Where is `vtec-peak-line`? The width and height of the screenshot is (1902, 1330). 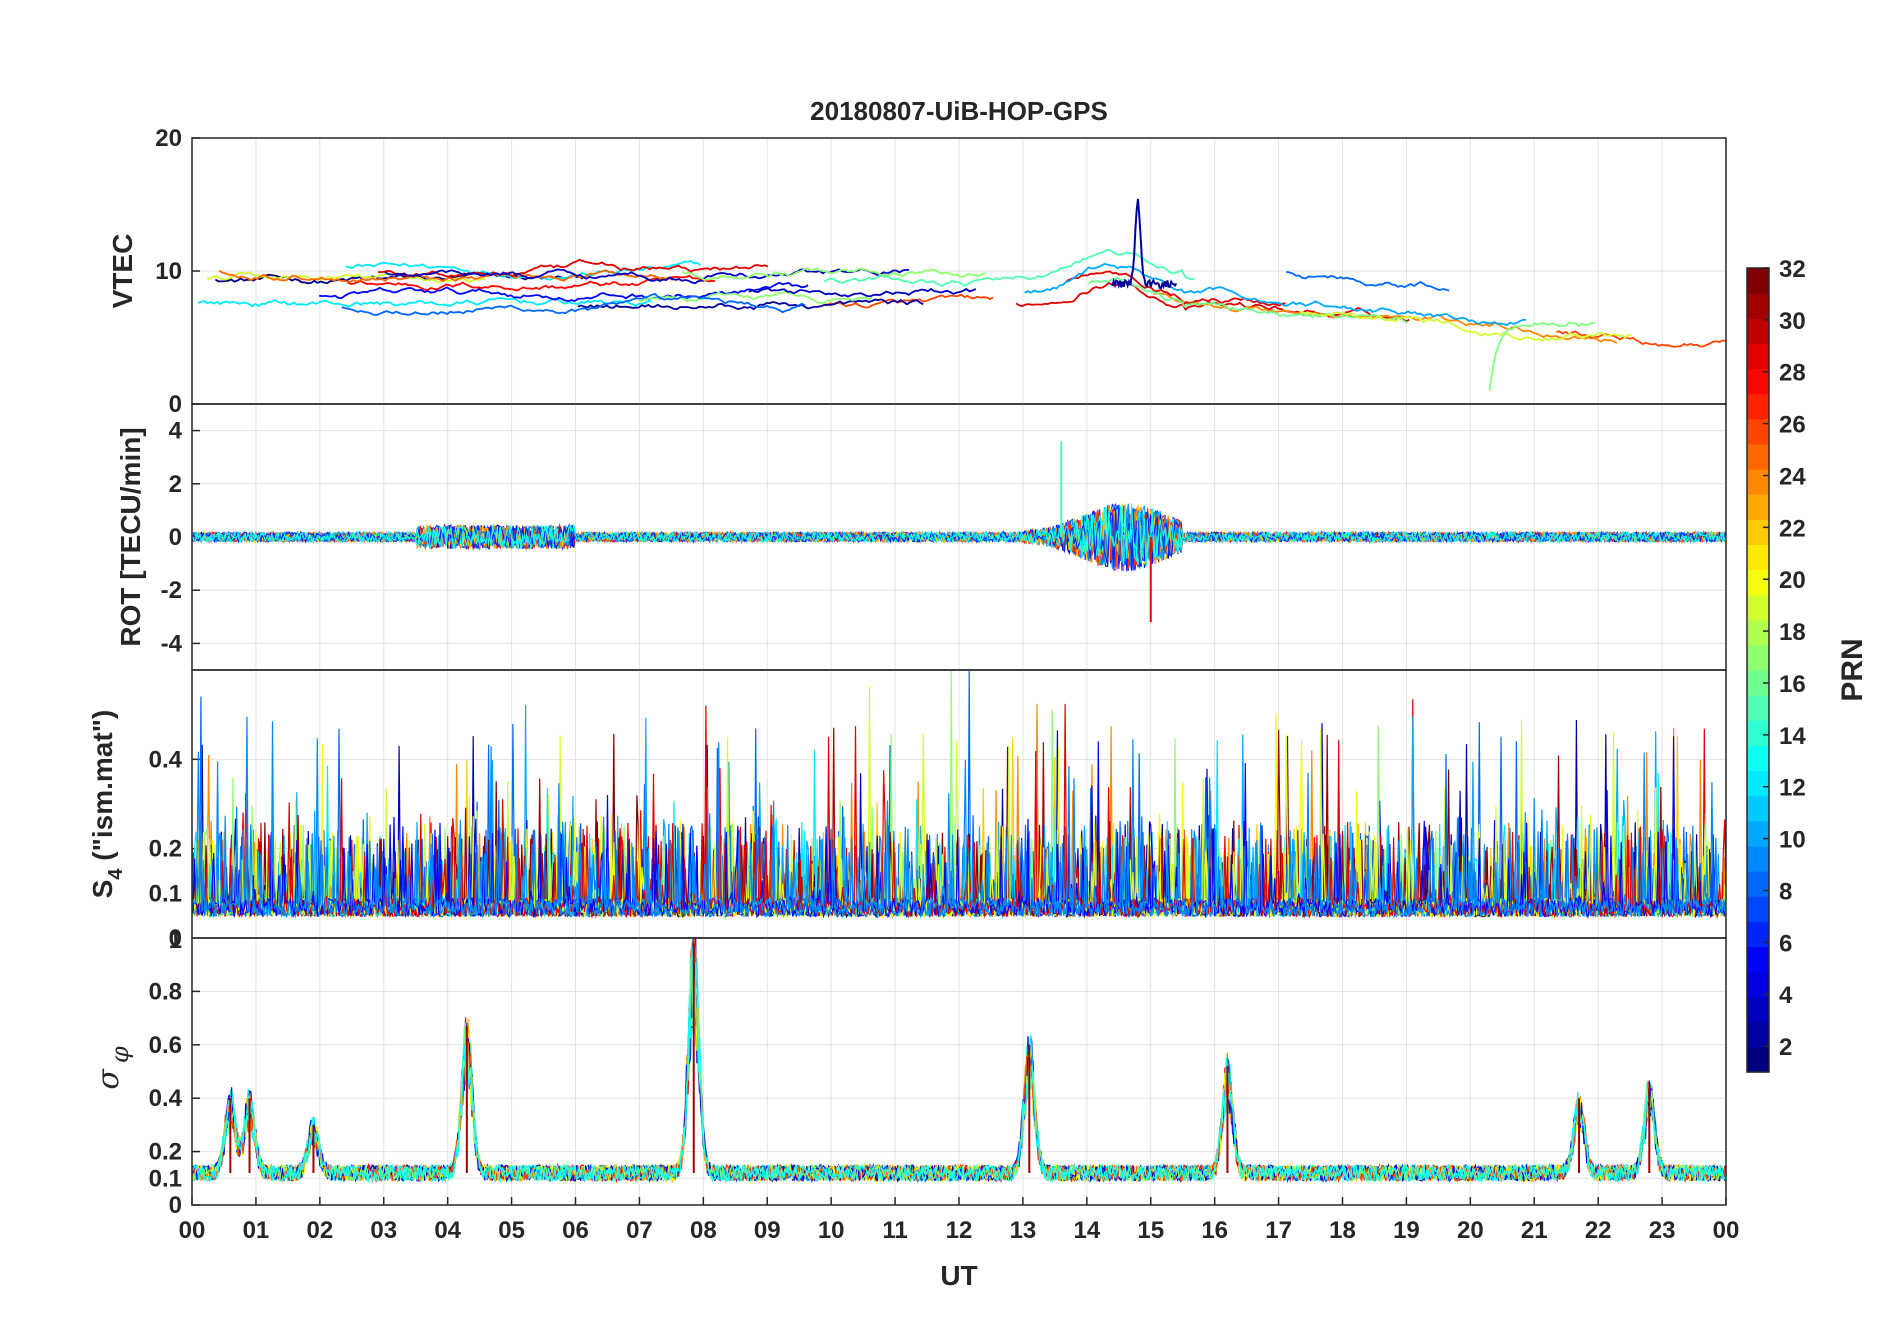
vtec-peak-line is located at coordinates (1144, 244).